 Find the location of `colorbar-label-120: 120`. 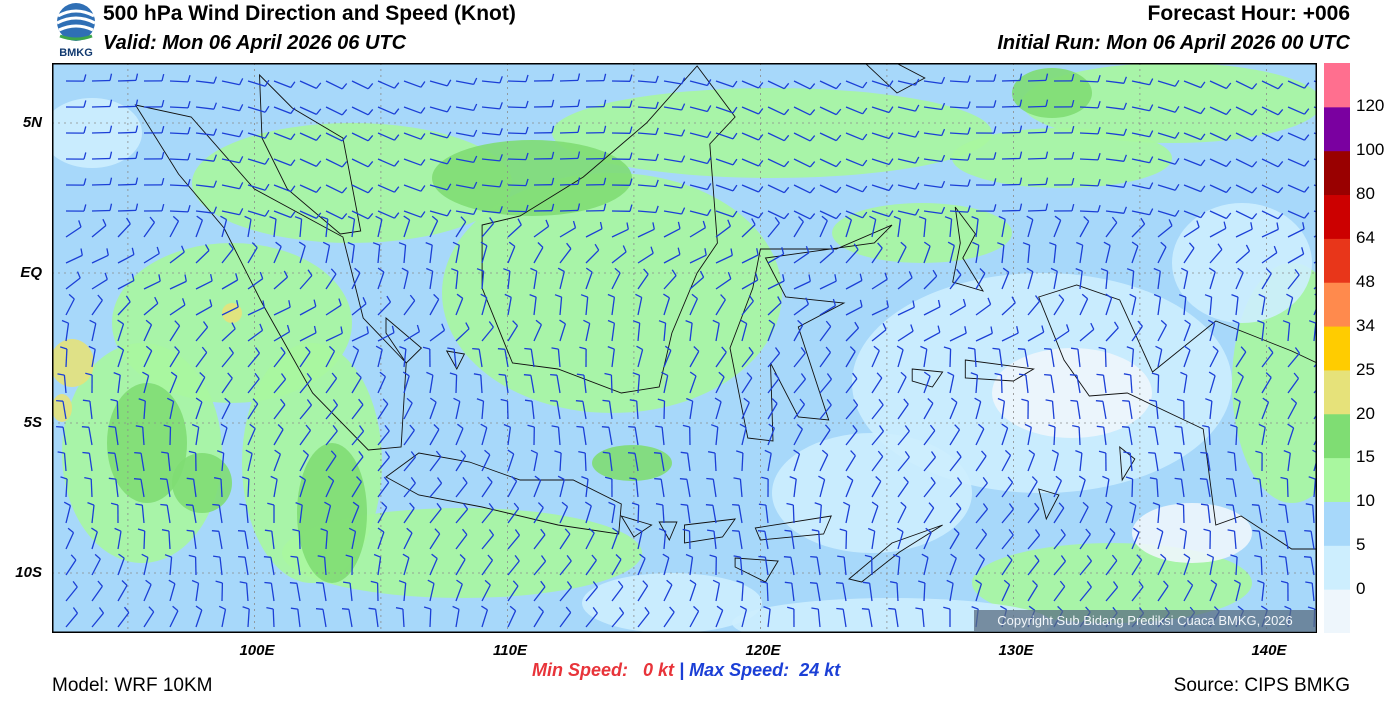

colorbar-label-120: 120 is located at coordinates (1370, 105).